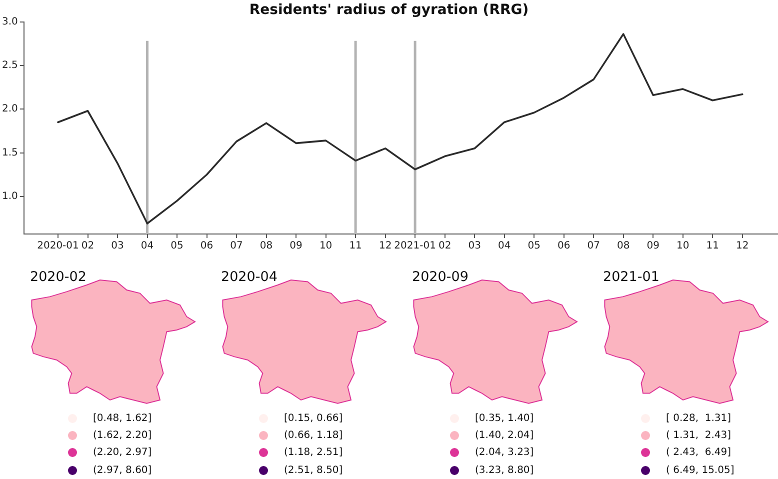 This screenshot has width=778, height=479. Describe the element at coordinates (700, 470) in the screenshot. I see `category-label: ( 6.49, 15.05]` at that location.